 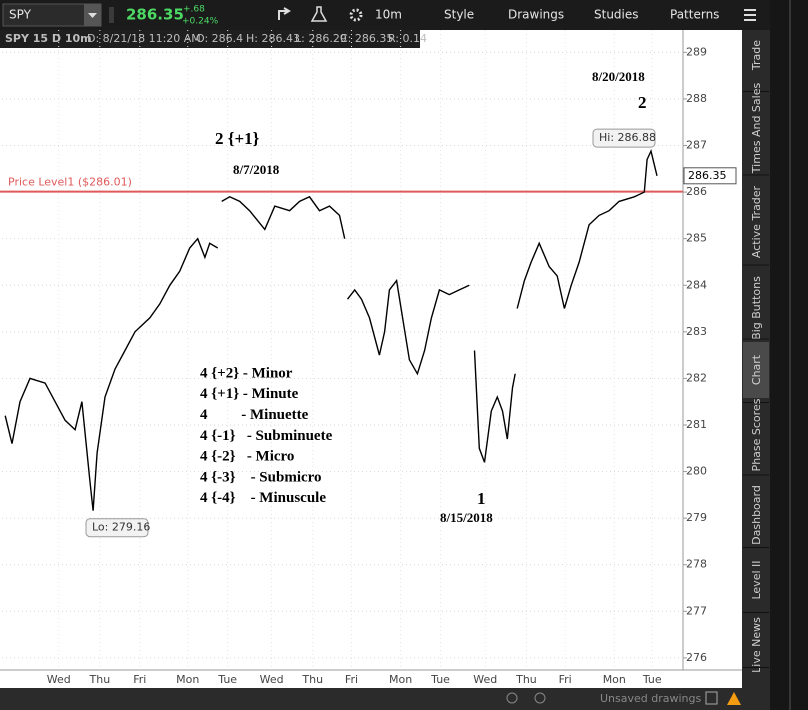 I want to click on side-tab: Big Buttons, so click(x=756, y=308).